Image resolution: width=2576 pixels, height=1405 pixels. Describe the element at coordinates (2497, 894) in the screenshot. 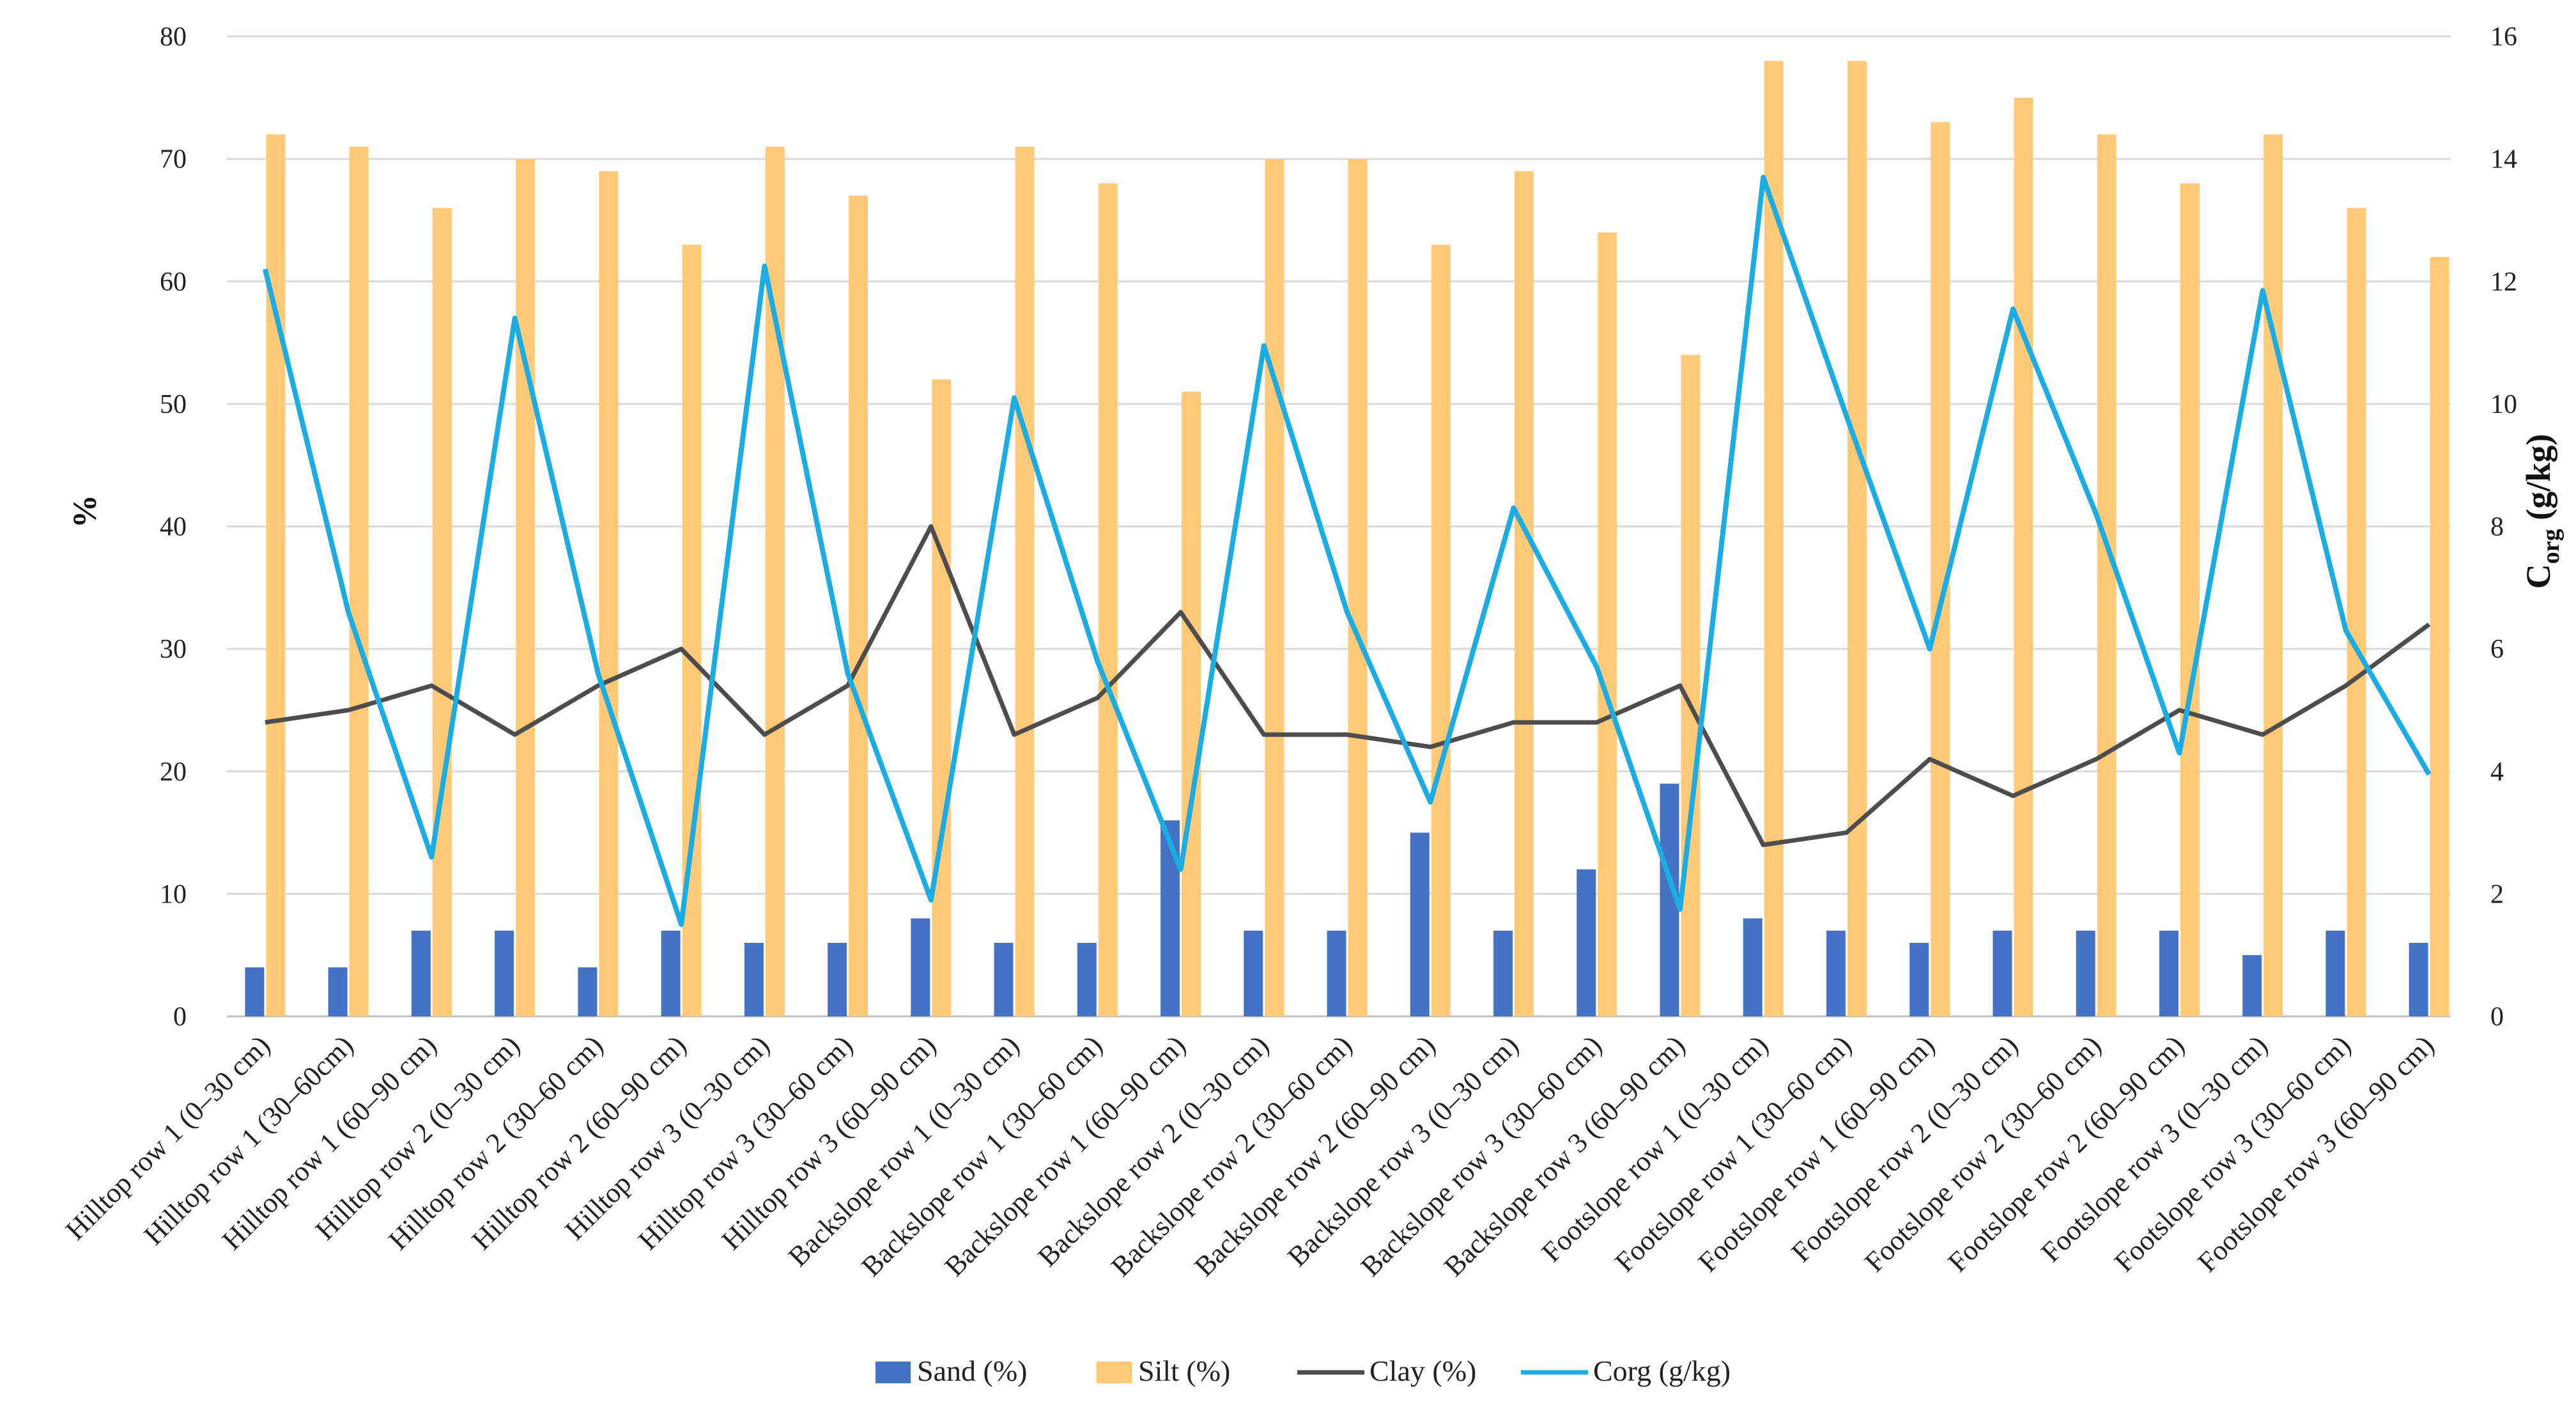

I see `right-tick-label: 2` at that location.